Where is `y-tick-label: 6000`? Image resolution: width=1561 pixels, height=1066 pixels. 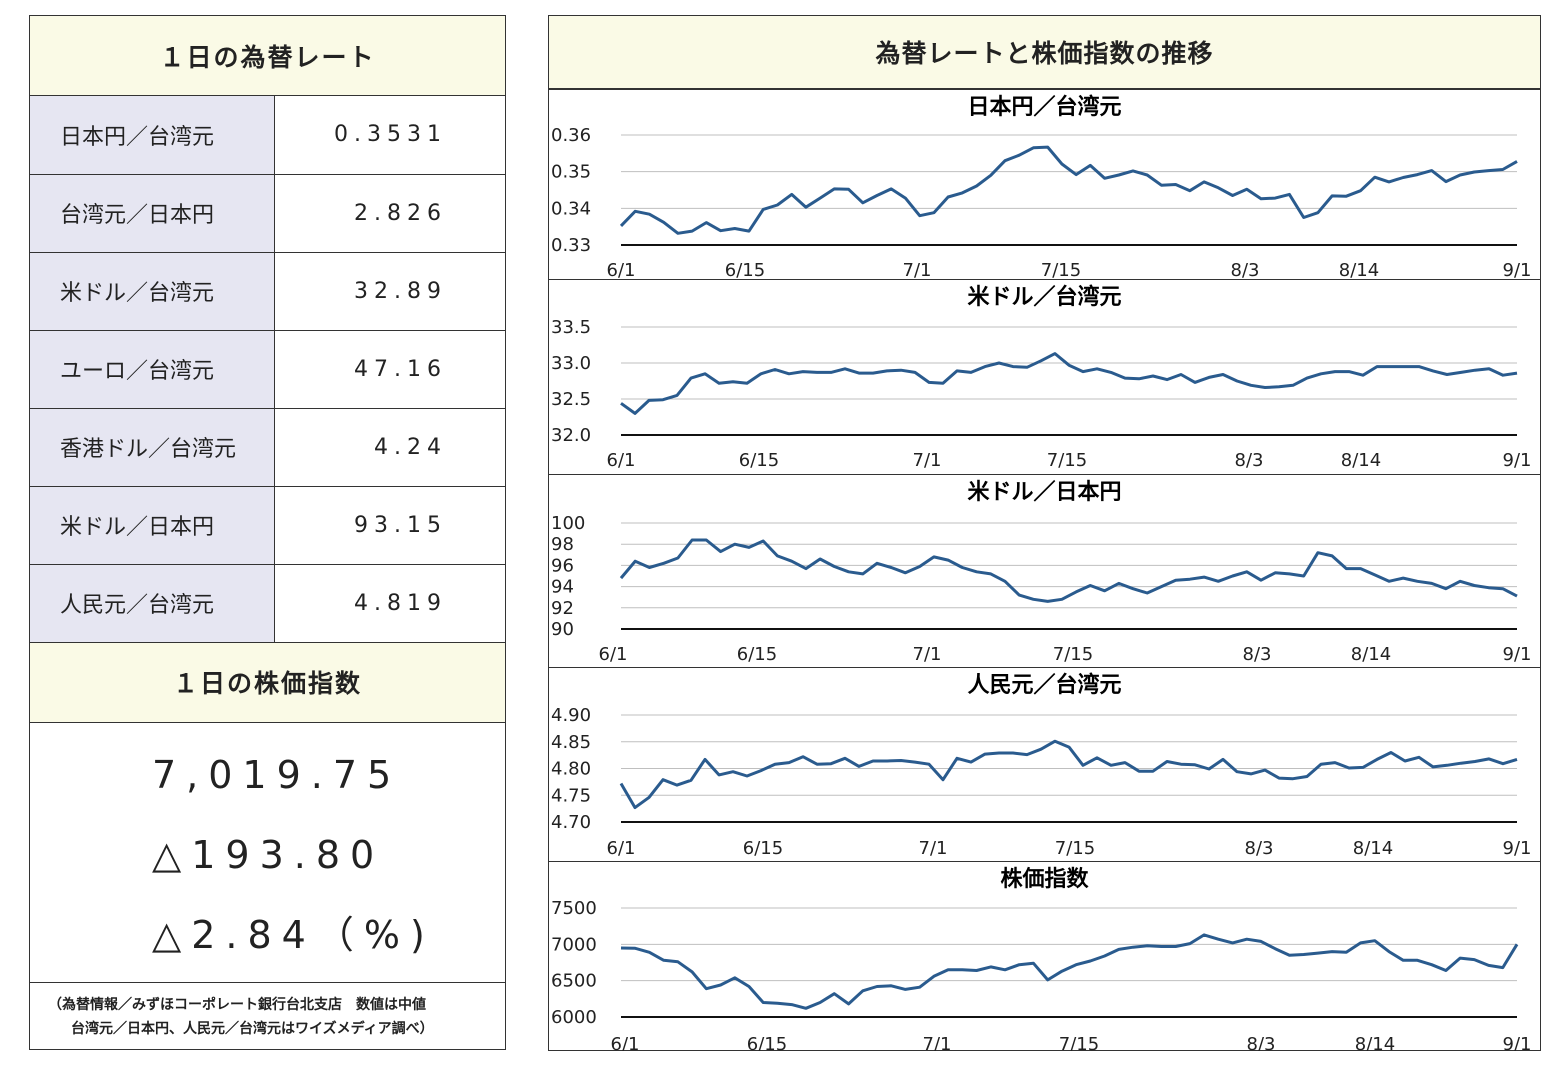 y-tick-label: 6000 is located at coordinates (574, 1017).